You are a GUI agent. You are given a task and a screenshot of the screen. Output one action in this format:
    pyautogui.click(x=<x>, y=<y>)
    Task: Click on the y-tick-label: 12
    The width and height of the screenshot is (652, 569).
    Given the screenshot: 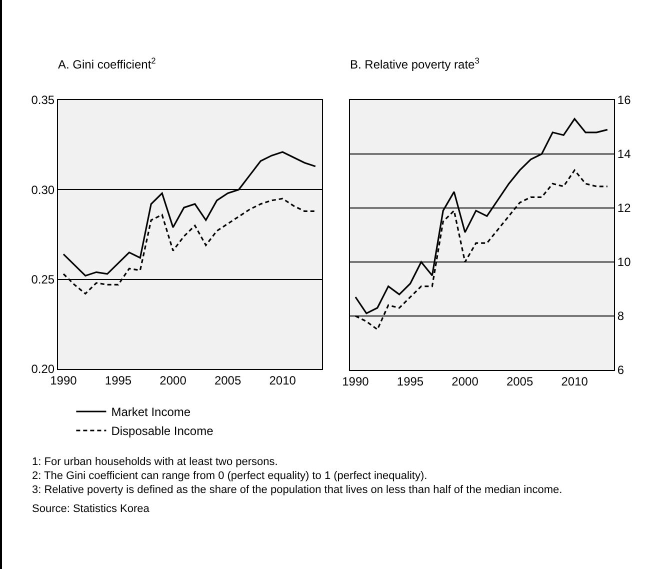 What is the action you would take?
    pyautogui.click(x=624, y=208)
    